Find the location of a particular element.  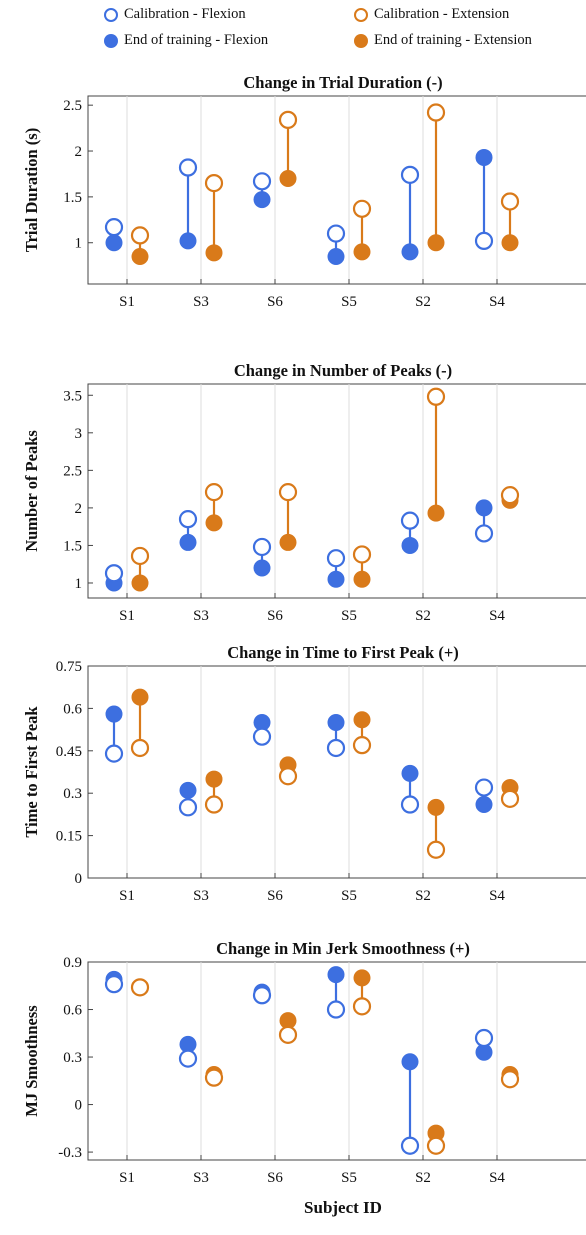

legend-marker-open-blue is located at coordinates (111, 14).